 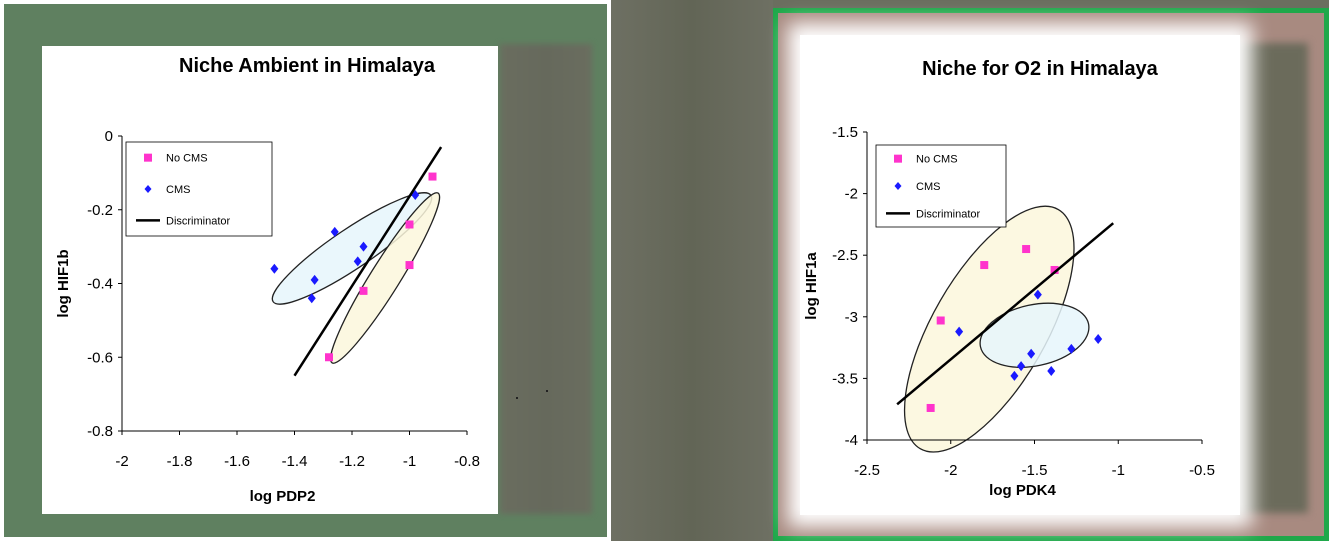 I want to click on y-axis-label: log HIF1b, so click(x=63, y=283).